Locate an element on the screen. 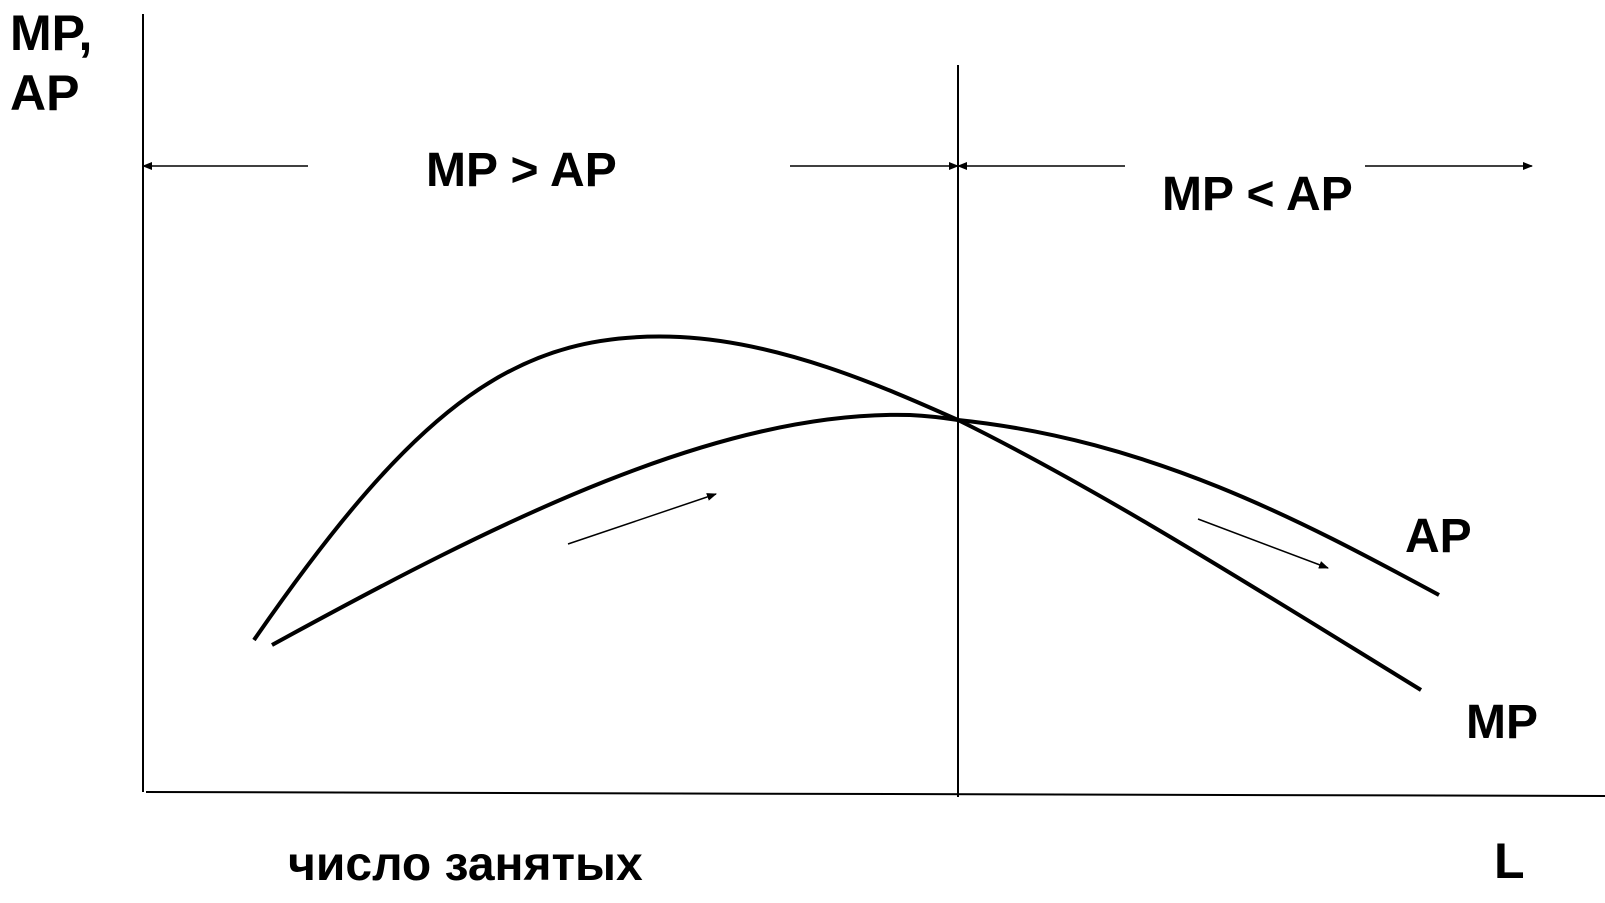 The height and width of the screenshot is (903, 1605). ap-curve-label: AP is located at coordinates (1438, 536).